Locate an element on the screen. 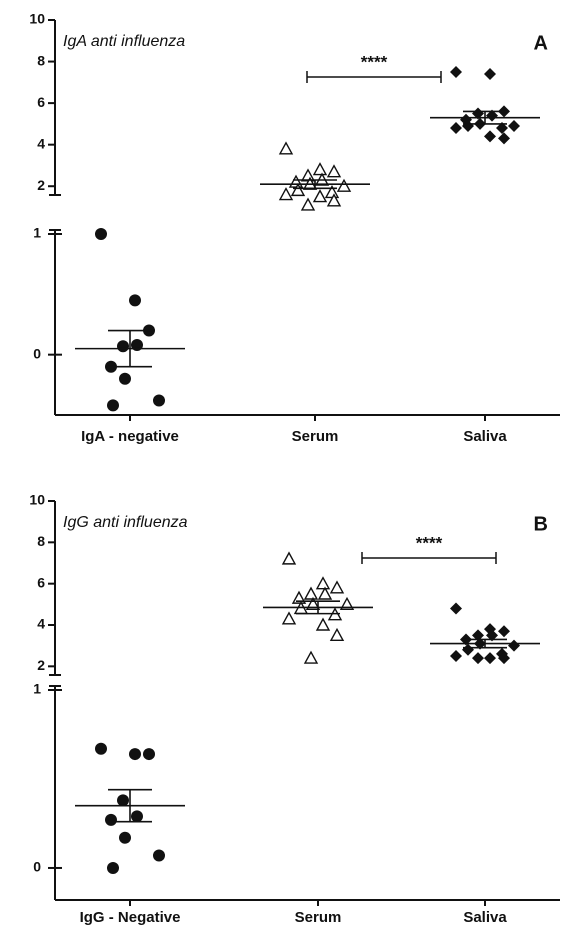  panel-title: IgG anti influenza is located at coordinates (125, 522).